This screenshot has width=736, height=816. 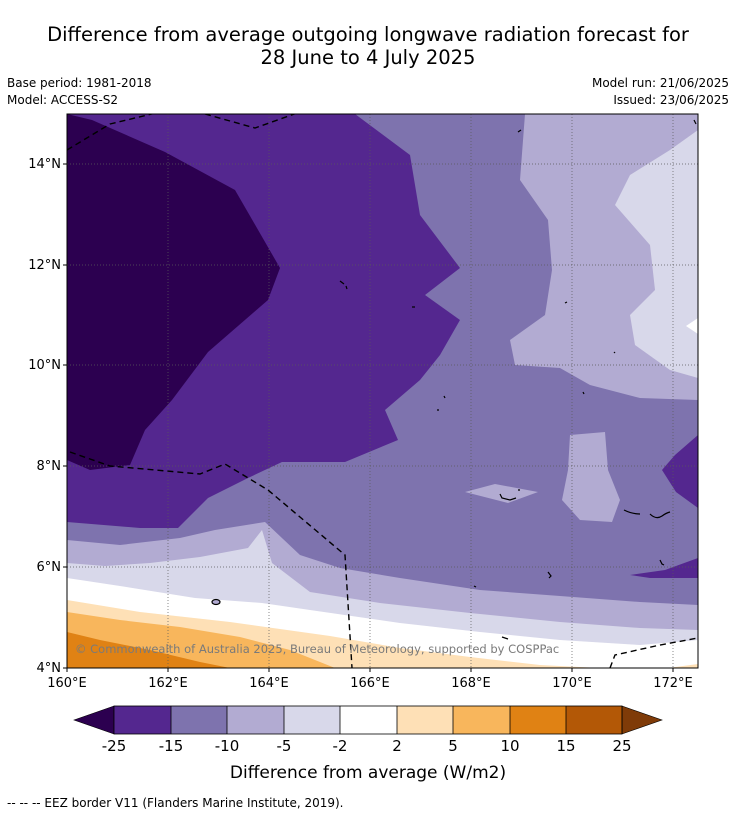 I want to click on band-below-minus25, so click(x=173, y=292).